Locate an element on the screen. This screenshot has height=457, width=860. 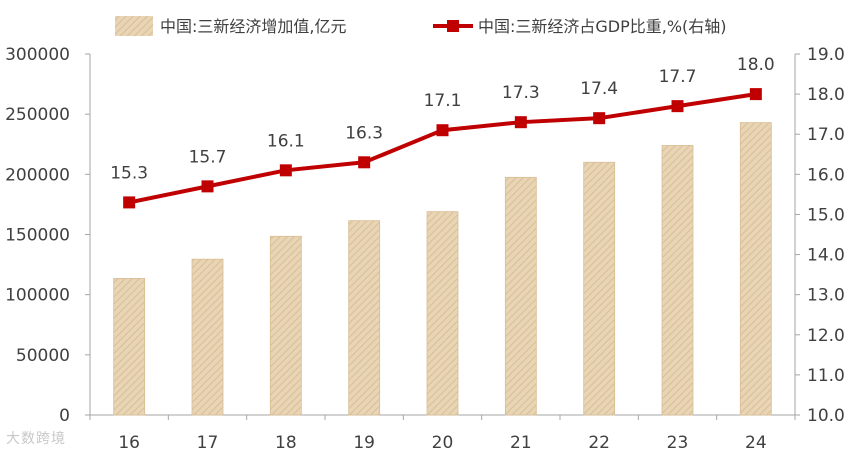
x-tick-label: 18 is located at coordinates (286, 443).